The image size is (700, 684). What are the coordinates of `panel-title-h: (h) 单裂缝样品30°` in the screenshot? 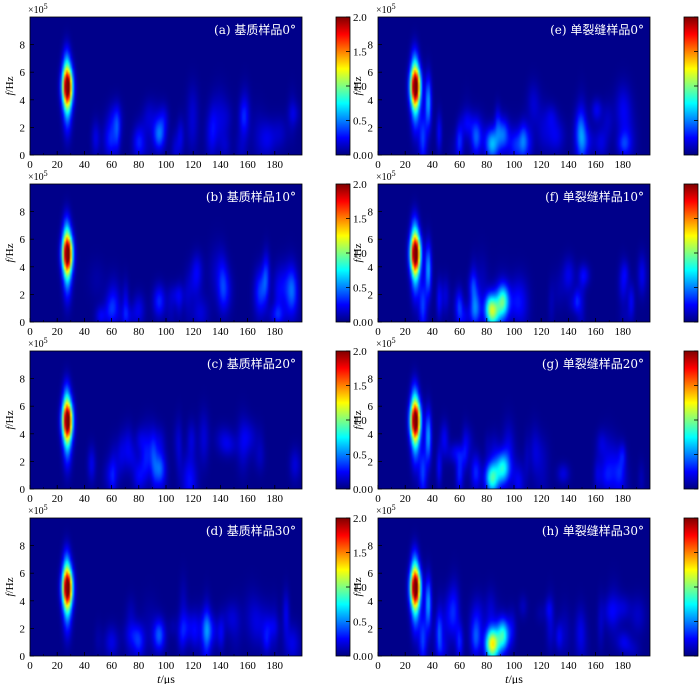 It's located at (593, 530).